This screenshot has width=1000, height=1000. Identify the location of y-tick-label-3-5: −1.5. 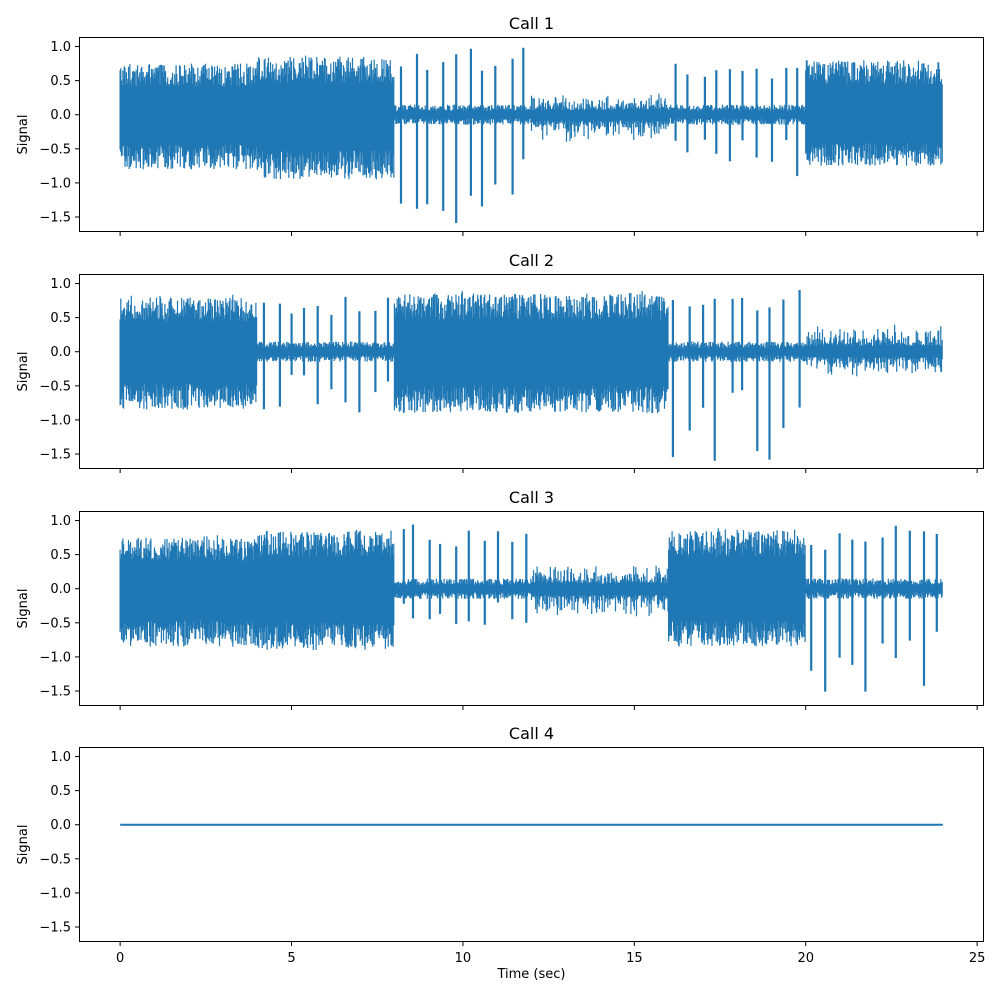
(55, 692).